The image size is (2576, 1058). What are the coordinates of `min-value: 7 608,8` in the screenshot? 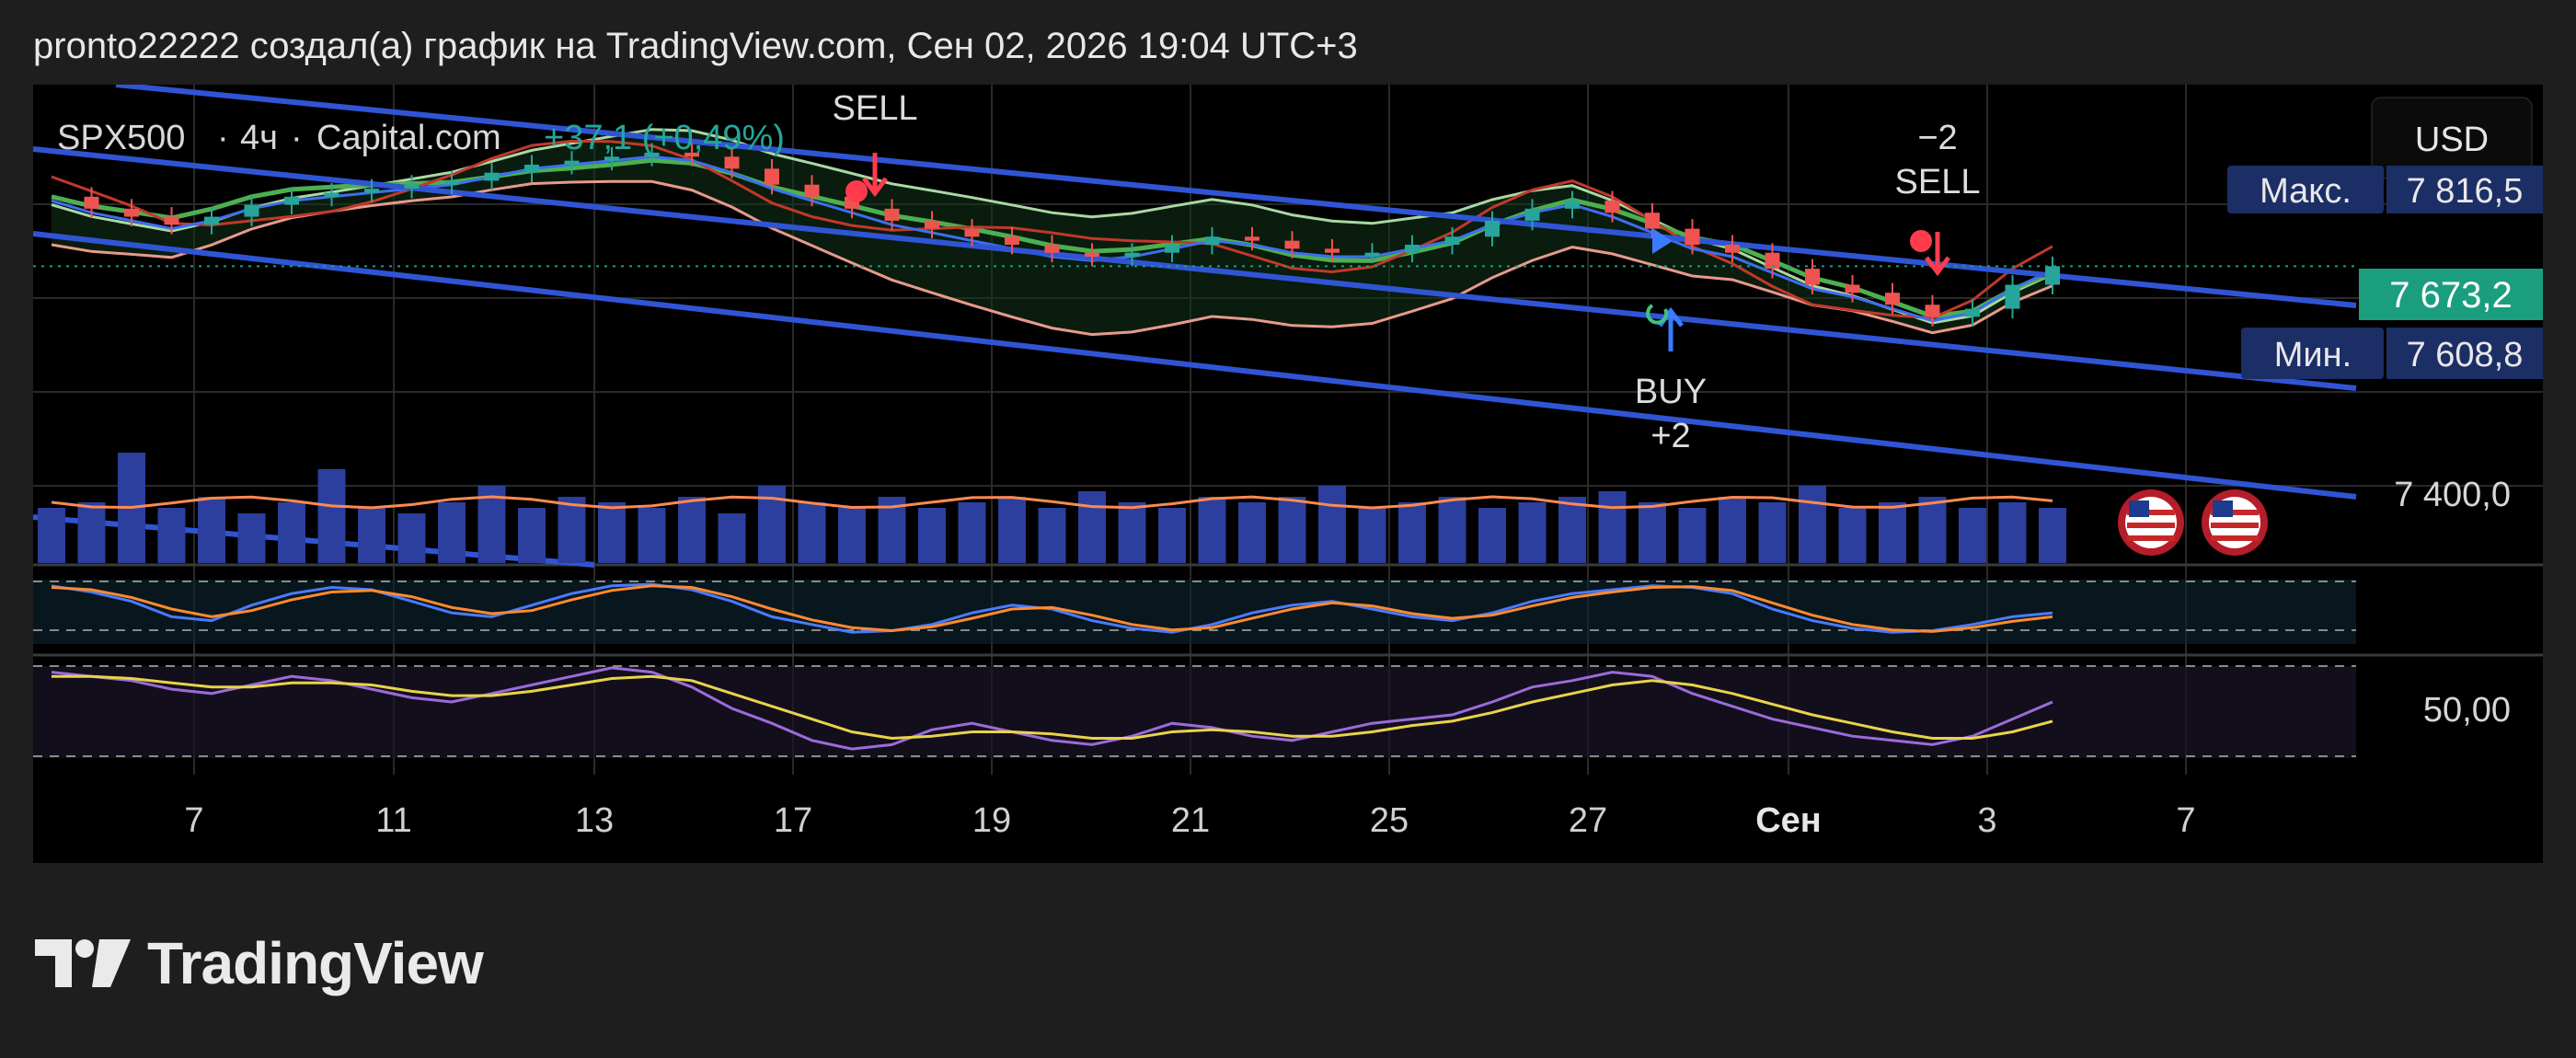 It's located at (2465, 355).